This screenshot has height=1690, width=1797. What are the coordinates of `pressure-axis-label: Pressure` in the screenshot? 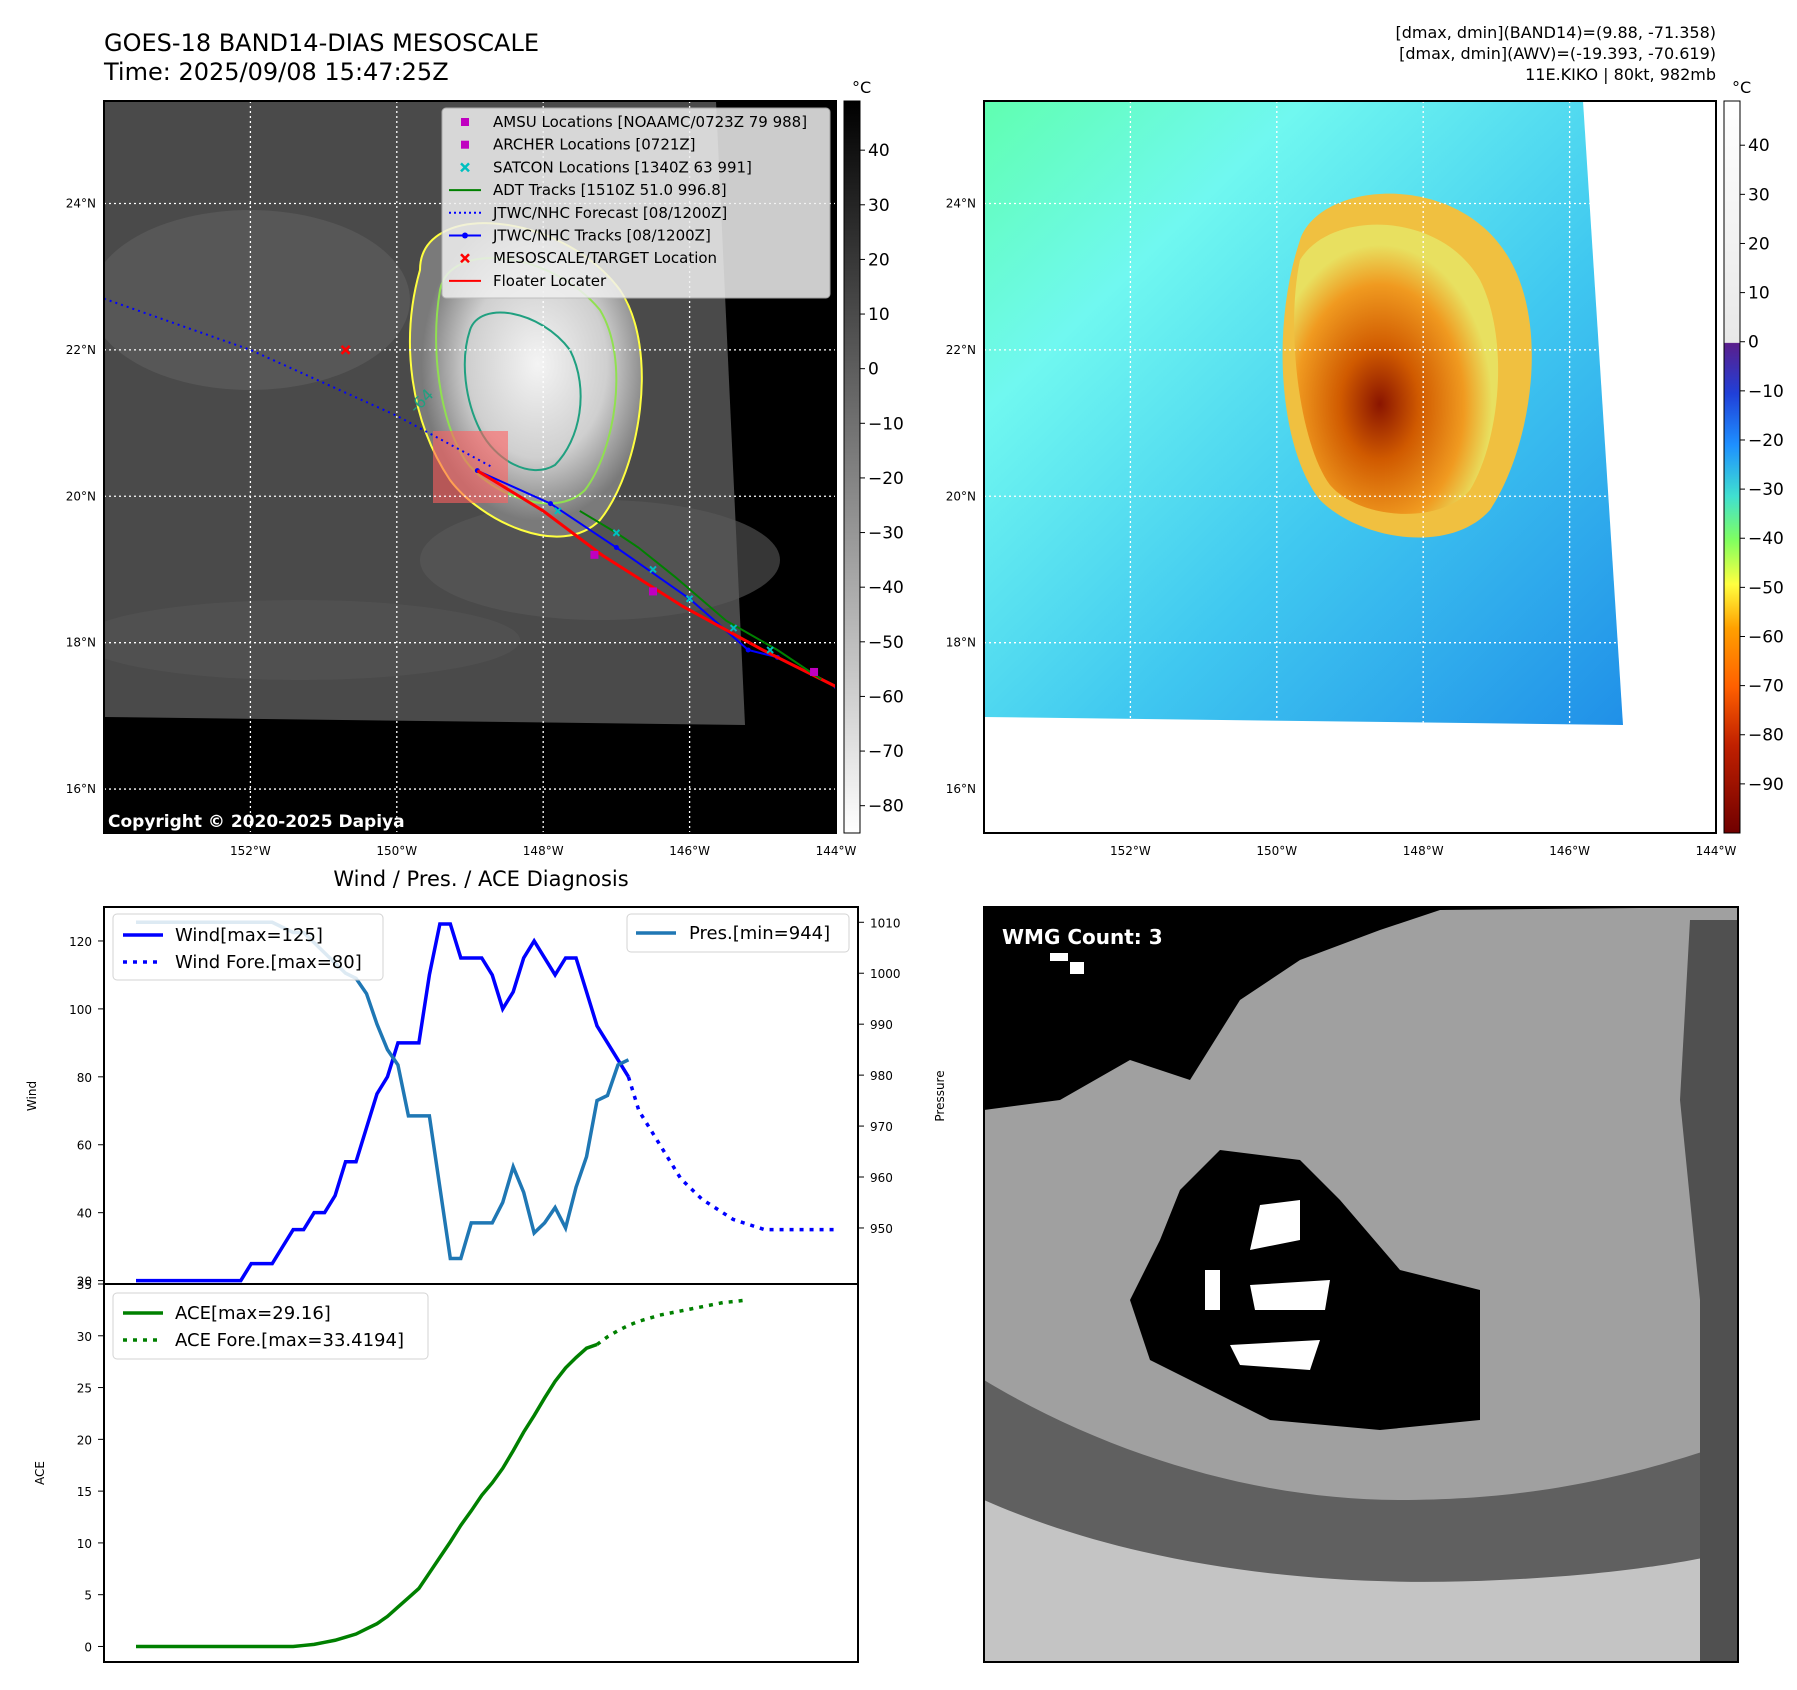 It's located at (940, 1095).